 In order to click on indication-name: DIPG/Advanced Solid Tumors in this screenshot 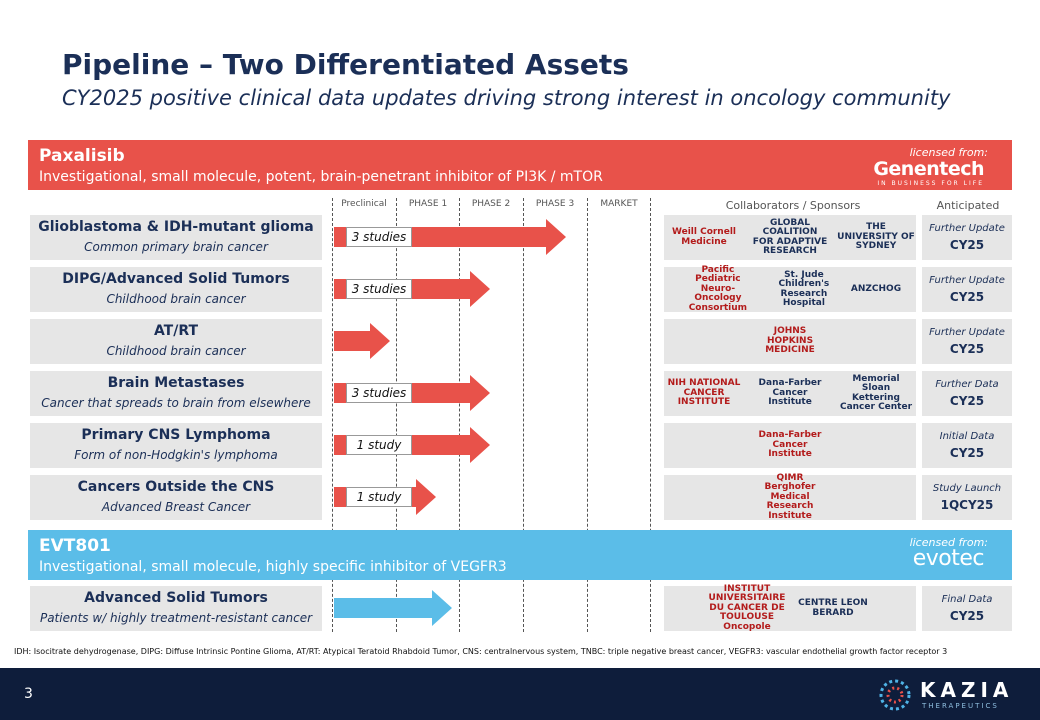, I will do `click(176, 279)`.